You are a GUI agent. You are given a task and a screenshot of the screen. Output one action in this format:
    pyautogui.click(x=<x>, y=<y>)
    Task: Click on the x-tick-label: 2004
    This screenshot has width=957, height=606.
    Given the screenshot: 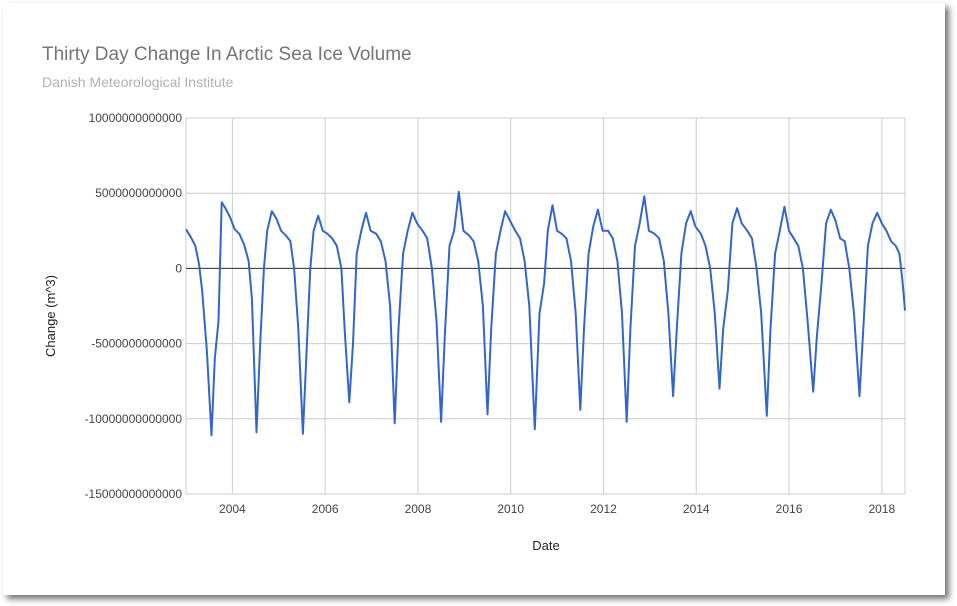 What is the action you would take?
    pyautogui.click(x=232, y=509)
    